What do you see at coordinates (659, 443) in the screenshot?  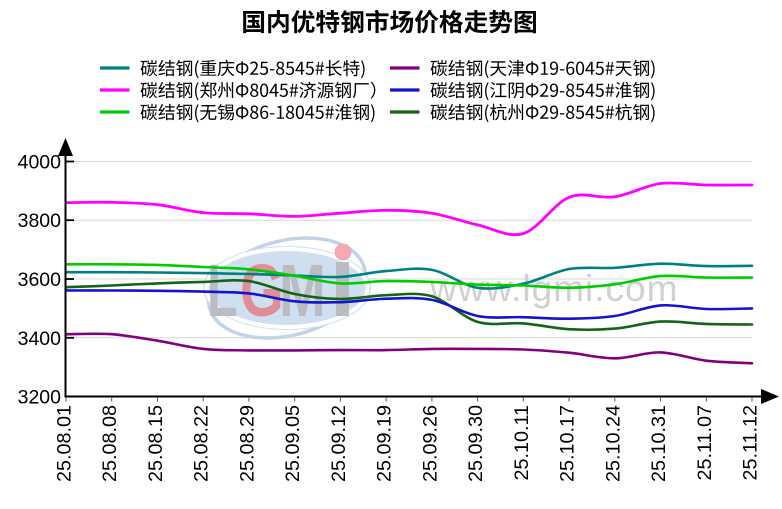 I see `svg-text: 25.10.31` at bounding box center [659, 443].